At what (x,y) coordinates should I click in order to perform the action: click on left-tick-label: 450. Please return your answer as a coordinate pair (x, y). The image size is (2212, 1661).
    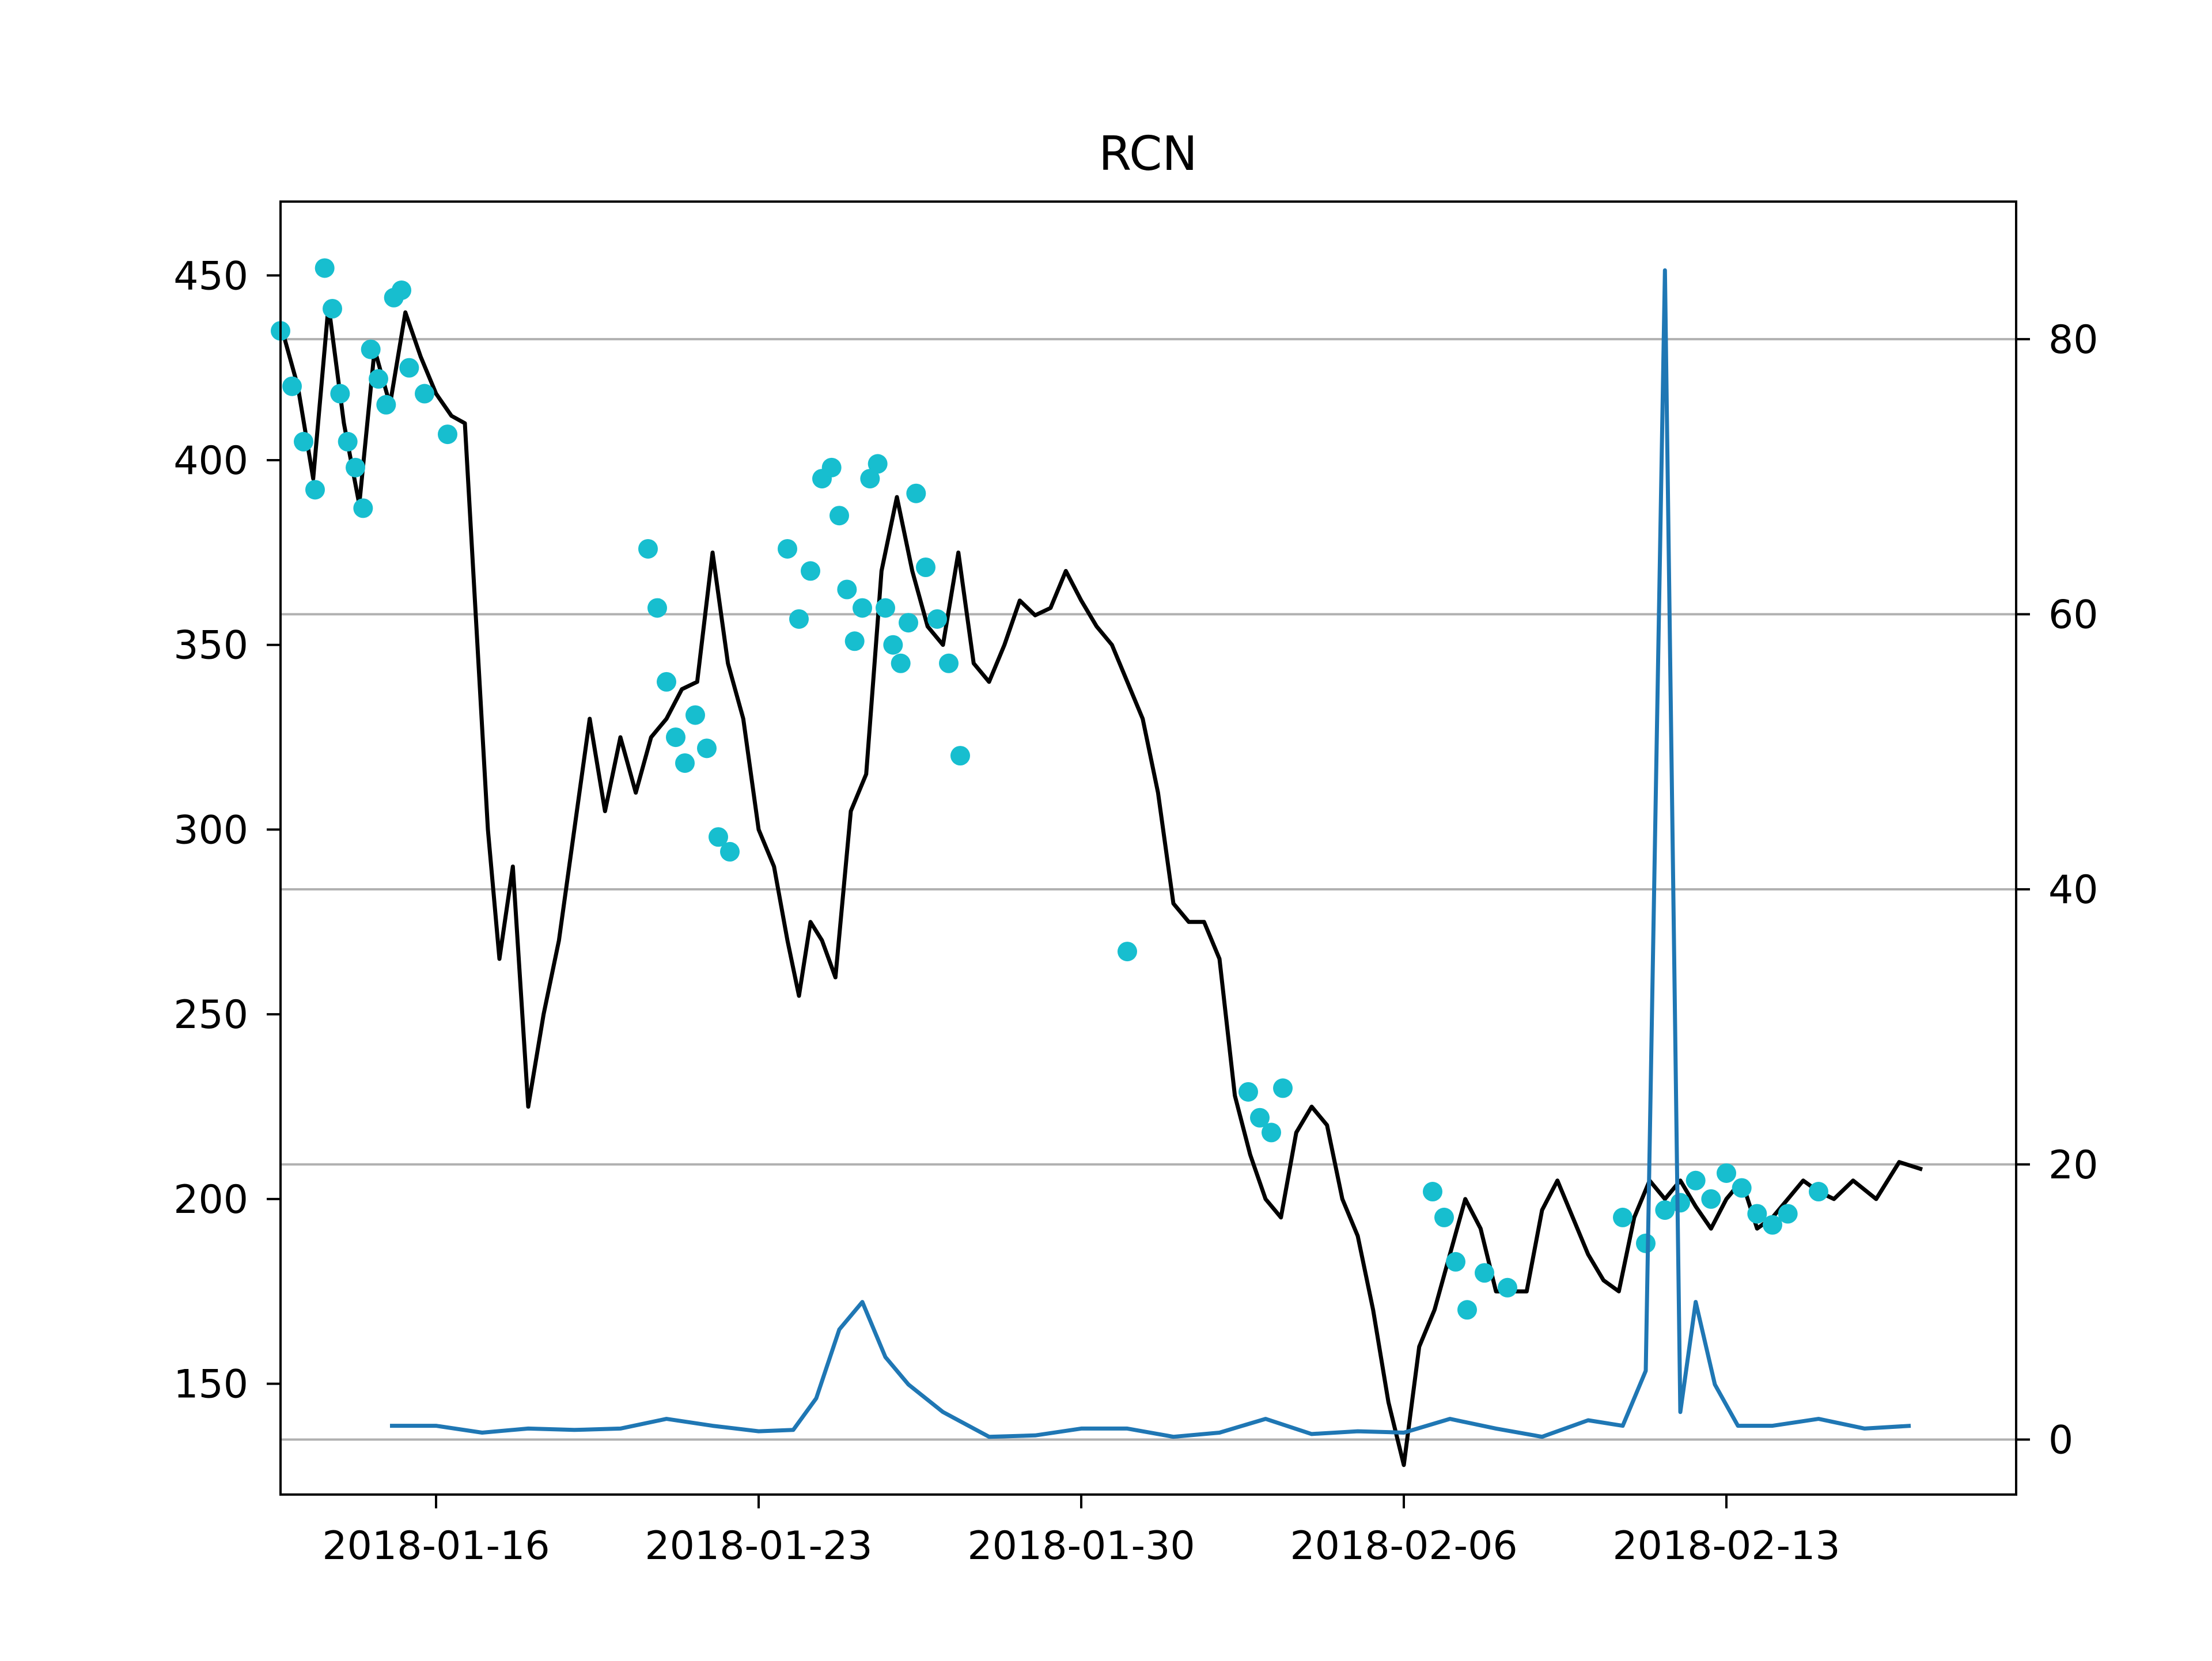
    Looking at the image, I should click on (210, 276).